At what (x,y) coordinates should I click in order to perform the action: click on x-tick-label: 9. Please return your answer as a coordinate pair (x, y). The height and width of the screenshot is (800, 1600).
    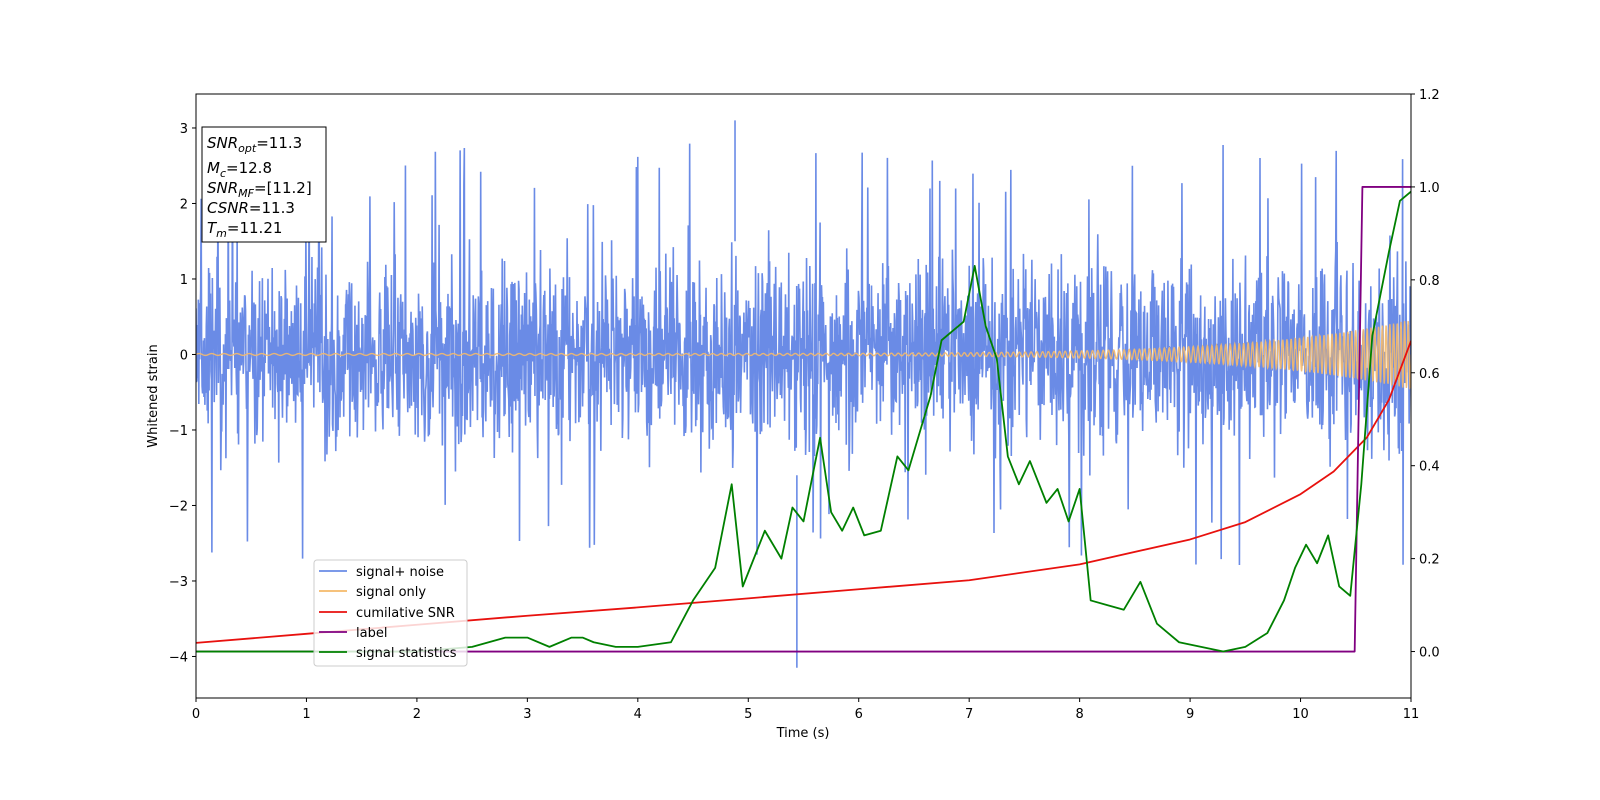
    Looking at the image, I should click on (1190, 714).